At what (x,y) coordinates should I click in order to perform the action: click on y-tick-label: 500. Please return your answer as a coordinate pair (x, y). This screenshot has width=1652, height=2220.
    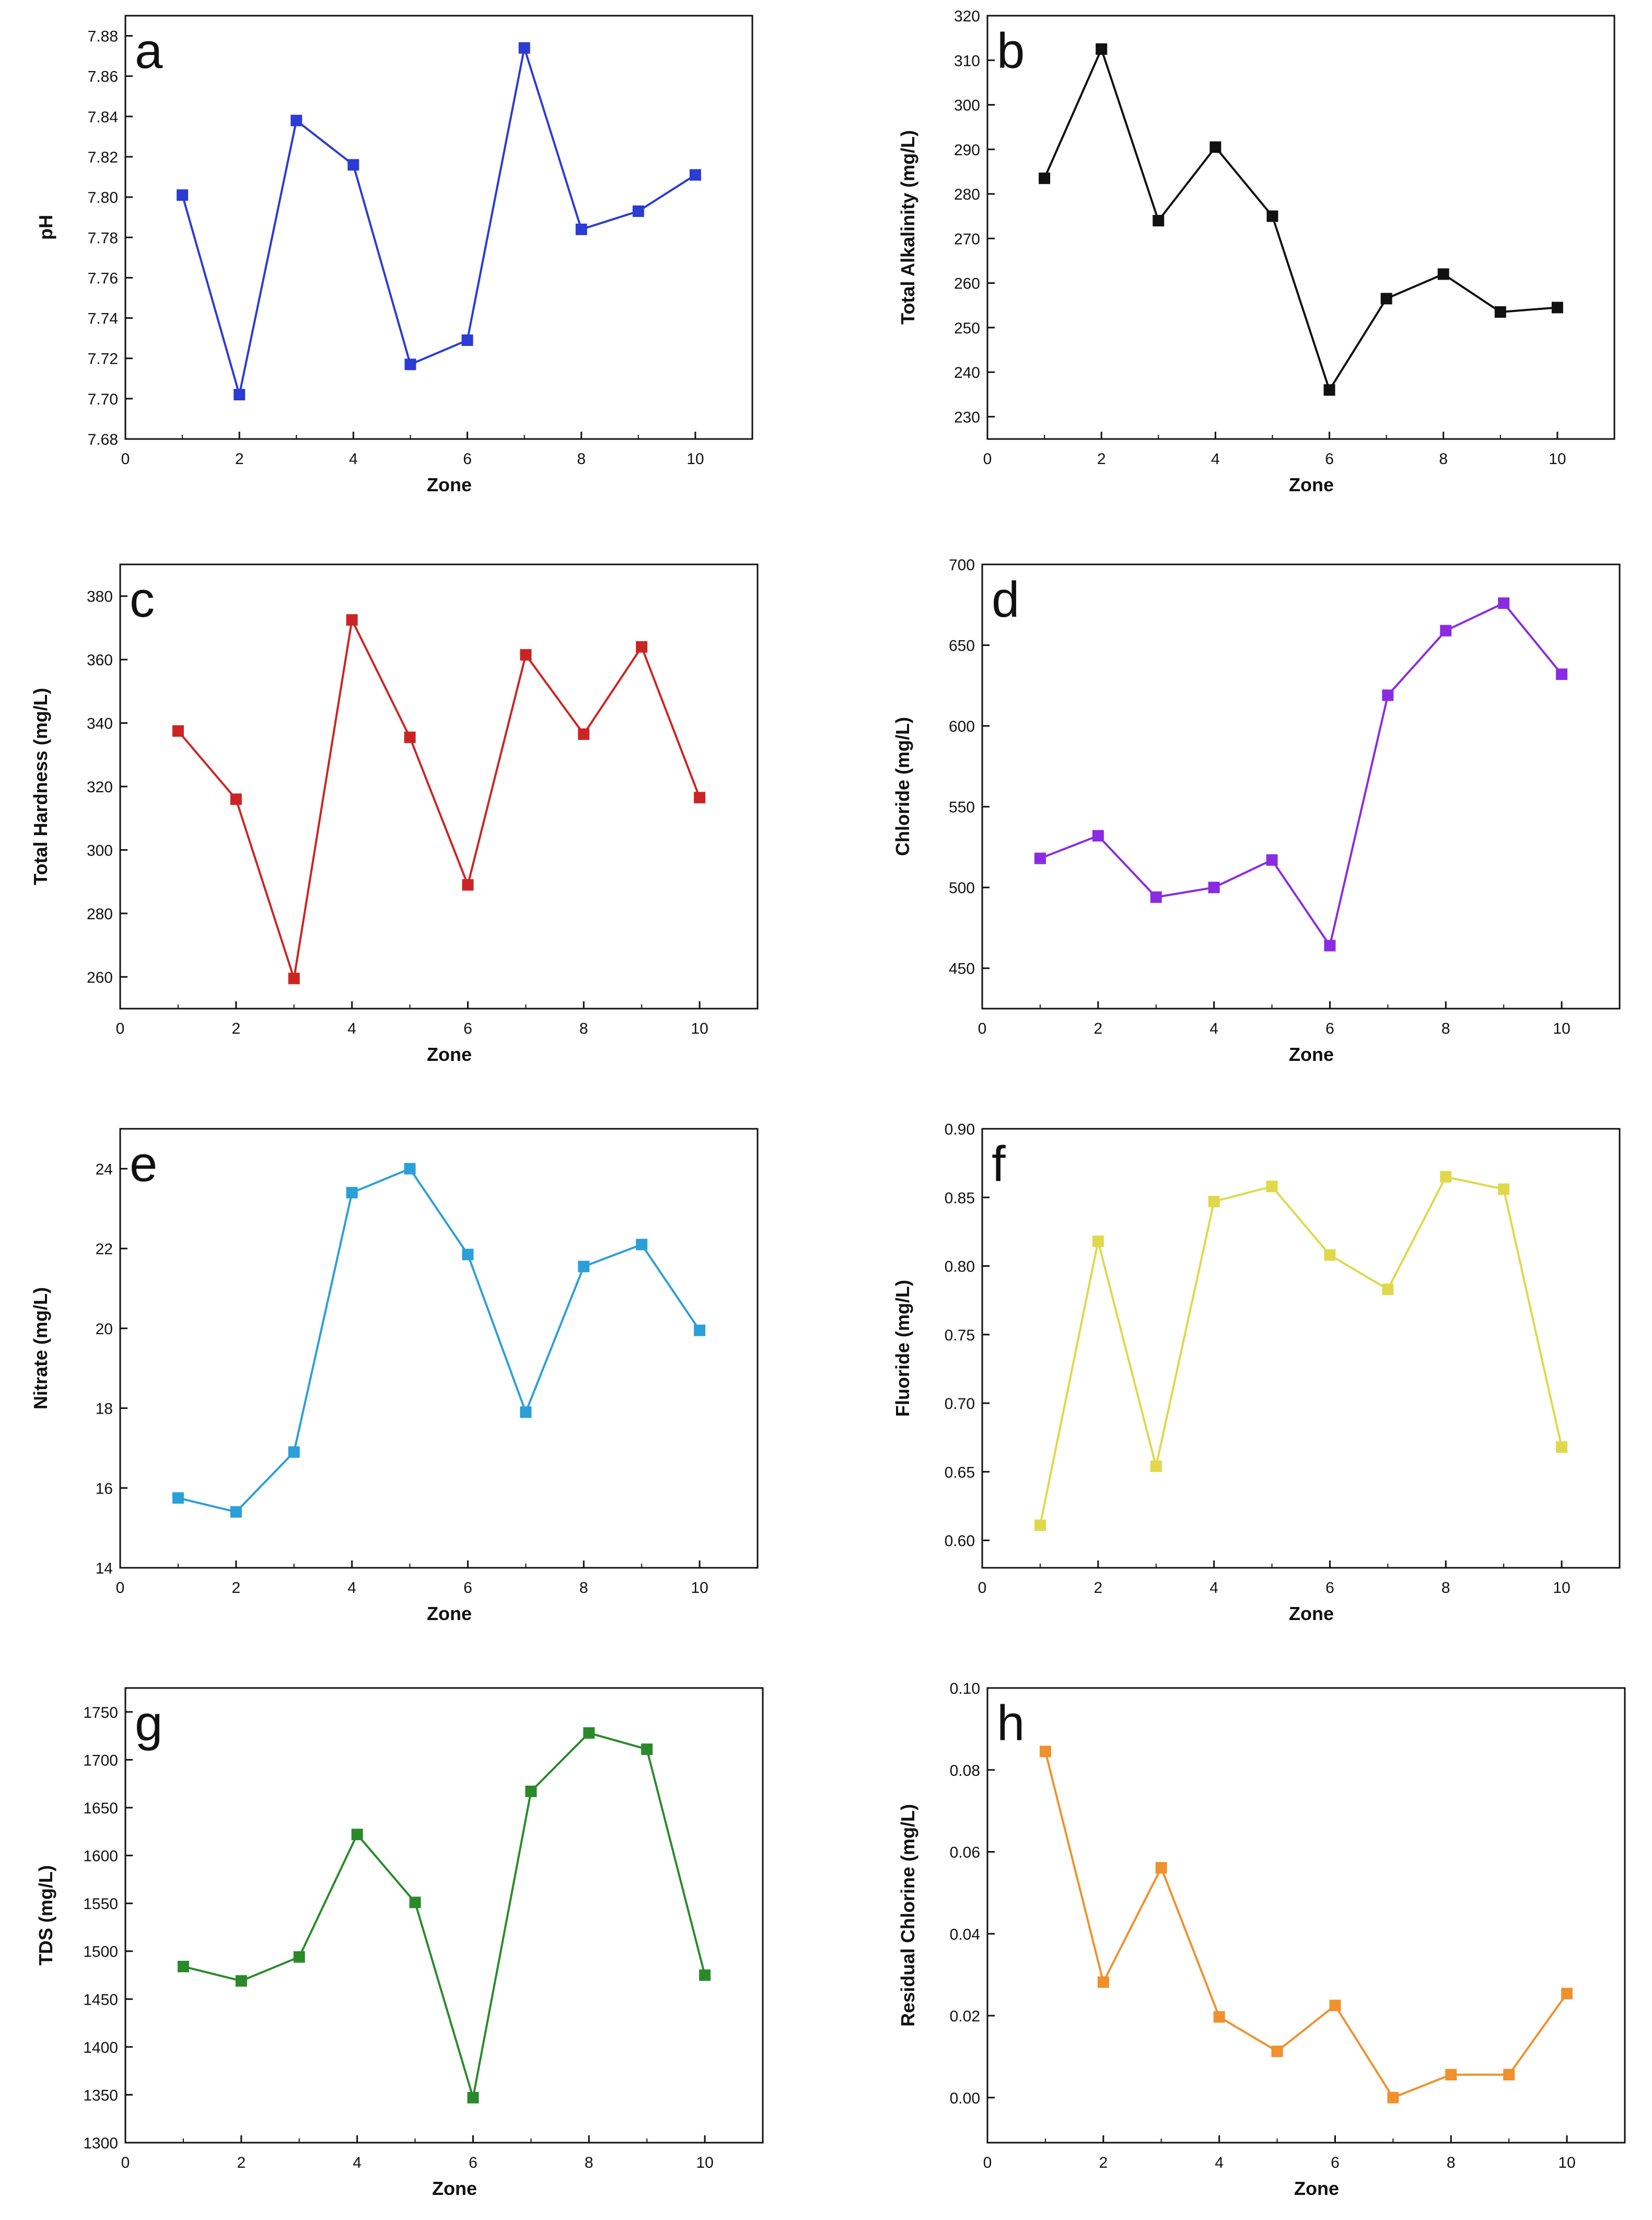
    Looking at the image, I should click on (962, 888).